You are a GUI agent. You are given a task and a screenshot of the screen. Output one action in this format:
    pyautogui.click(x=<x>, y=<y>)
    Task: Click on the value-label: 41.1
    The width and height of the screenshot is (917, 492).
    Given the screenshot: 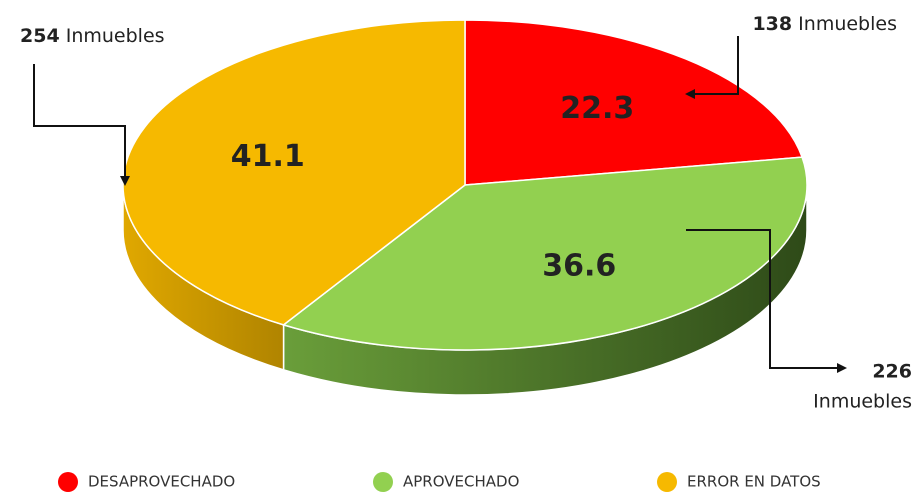 What is the action you would take?
    pyautogui.click(x=268, y=156)
    